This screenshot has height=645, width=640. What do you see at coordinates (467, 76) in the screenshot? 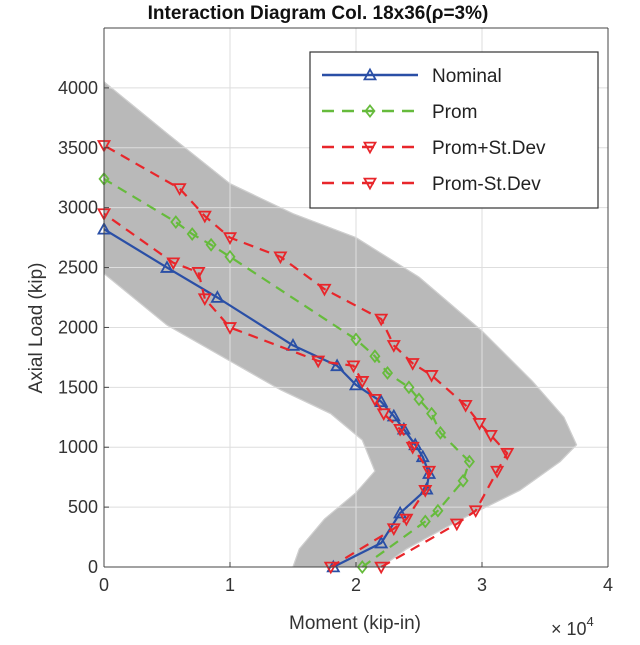
I see `legend-label: Nominal` at bounding box center [467, 76].